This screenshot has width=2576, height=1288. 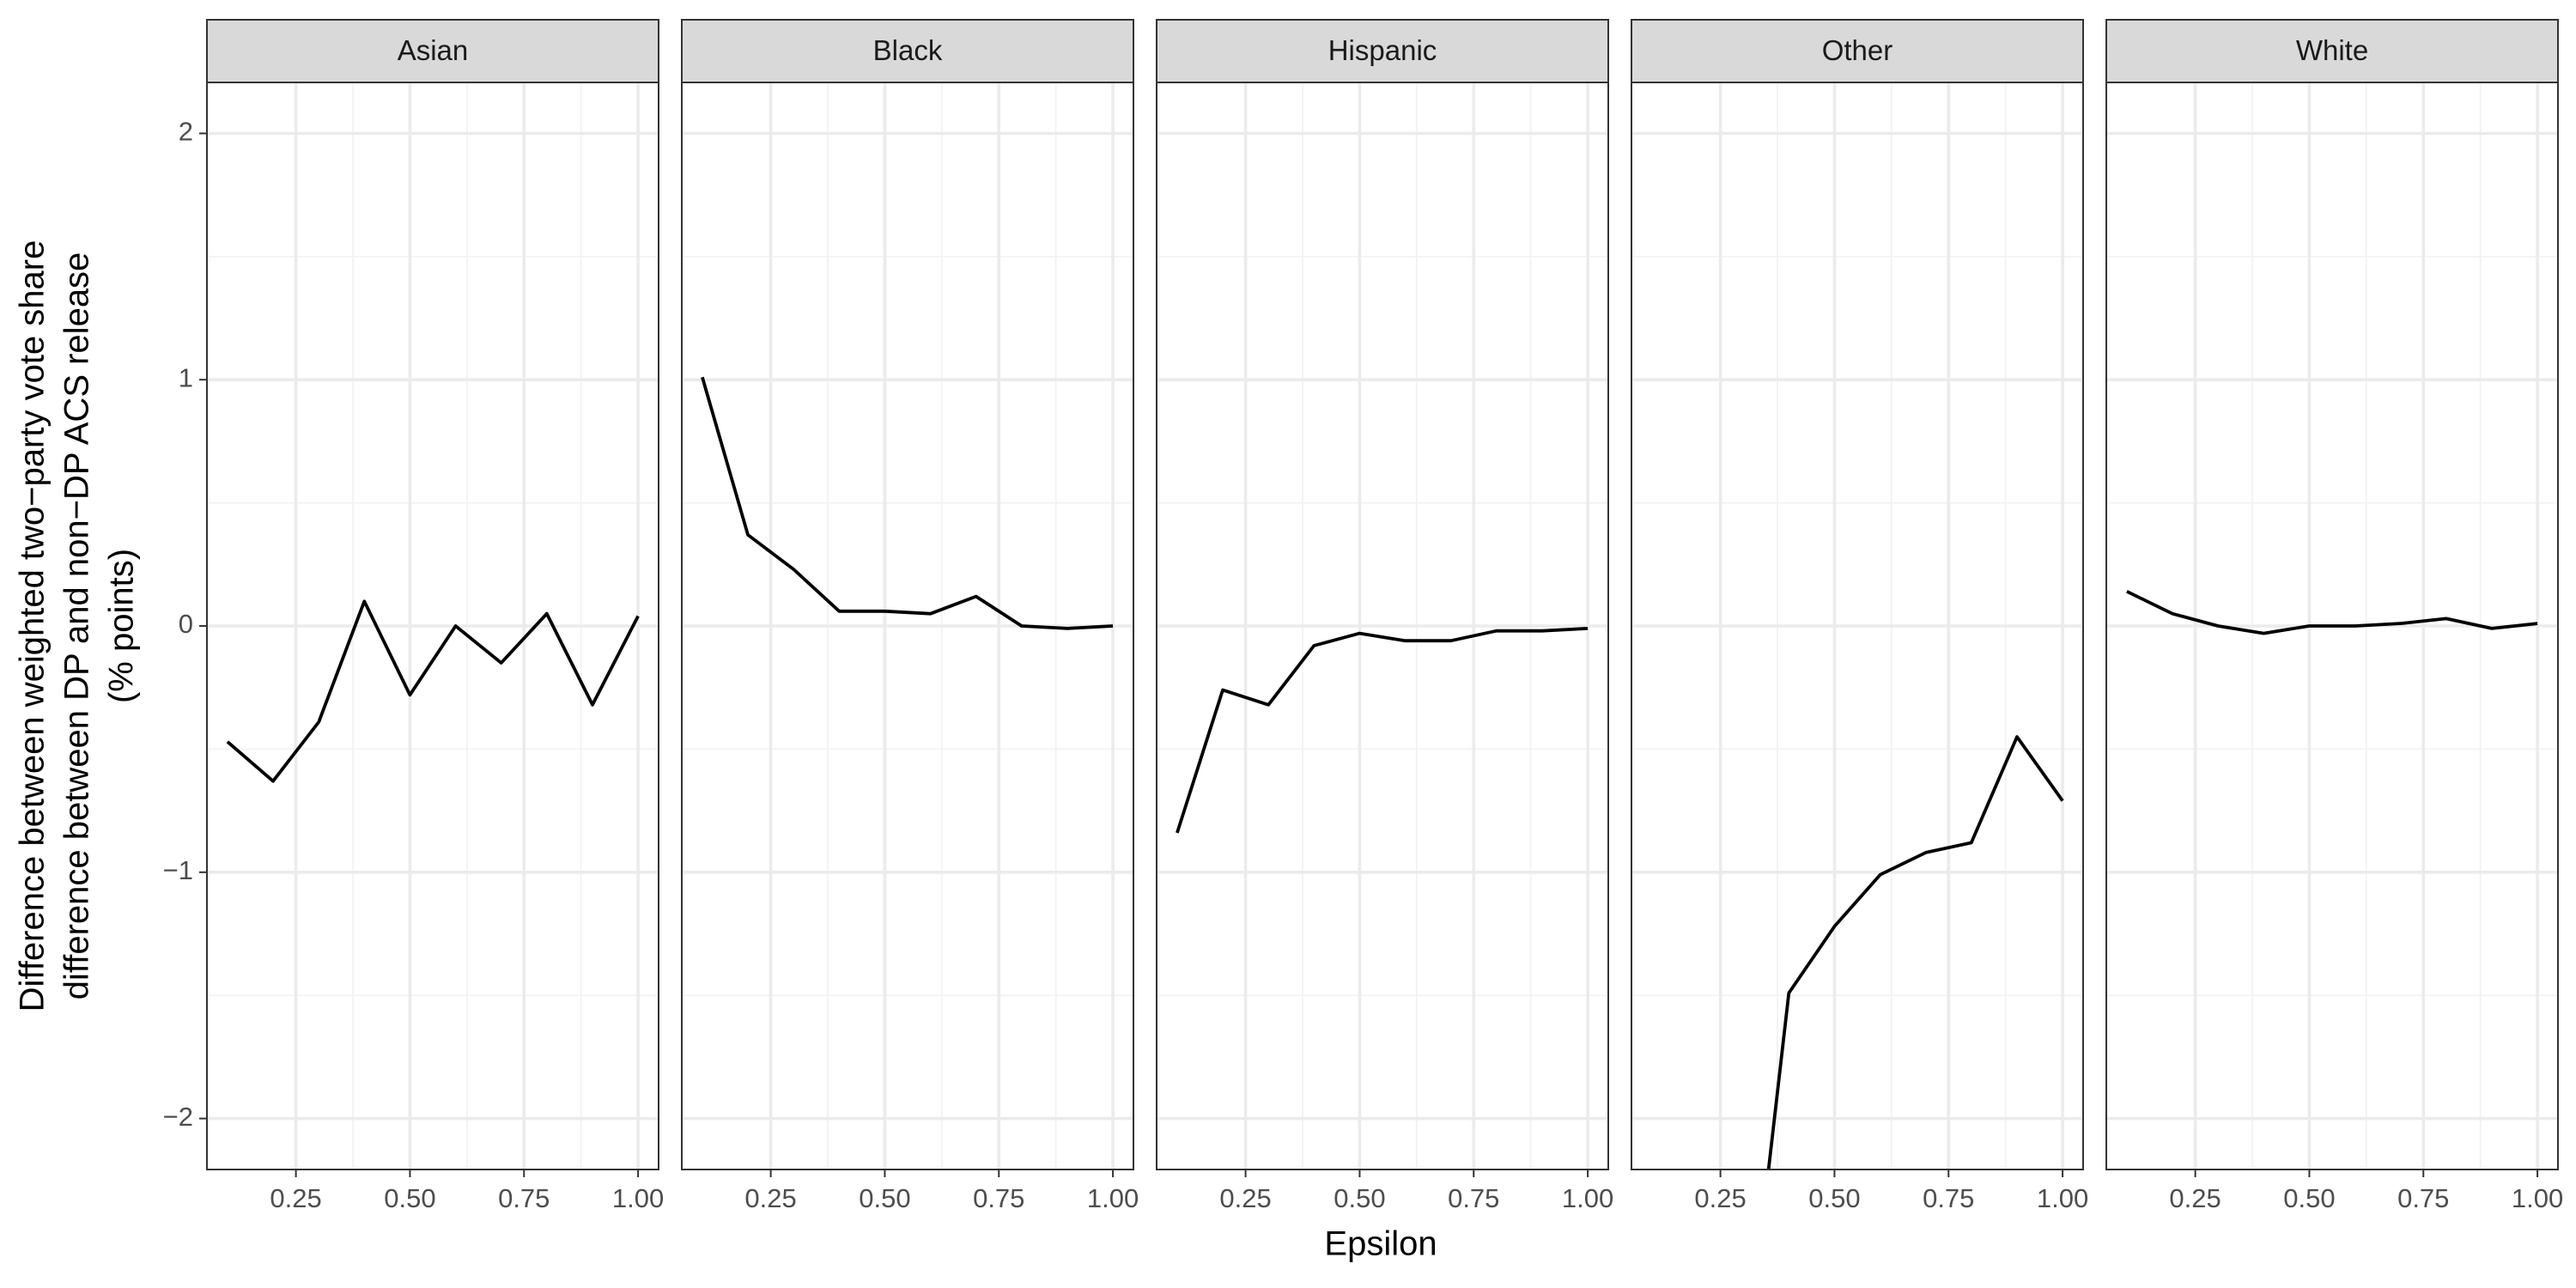 I want to click on y-tick-label: 2, so click(x=186, y=132).